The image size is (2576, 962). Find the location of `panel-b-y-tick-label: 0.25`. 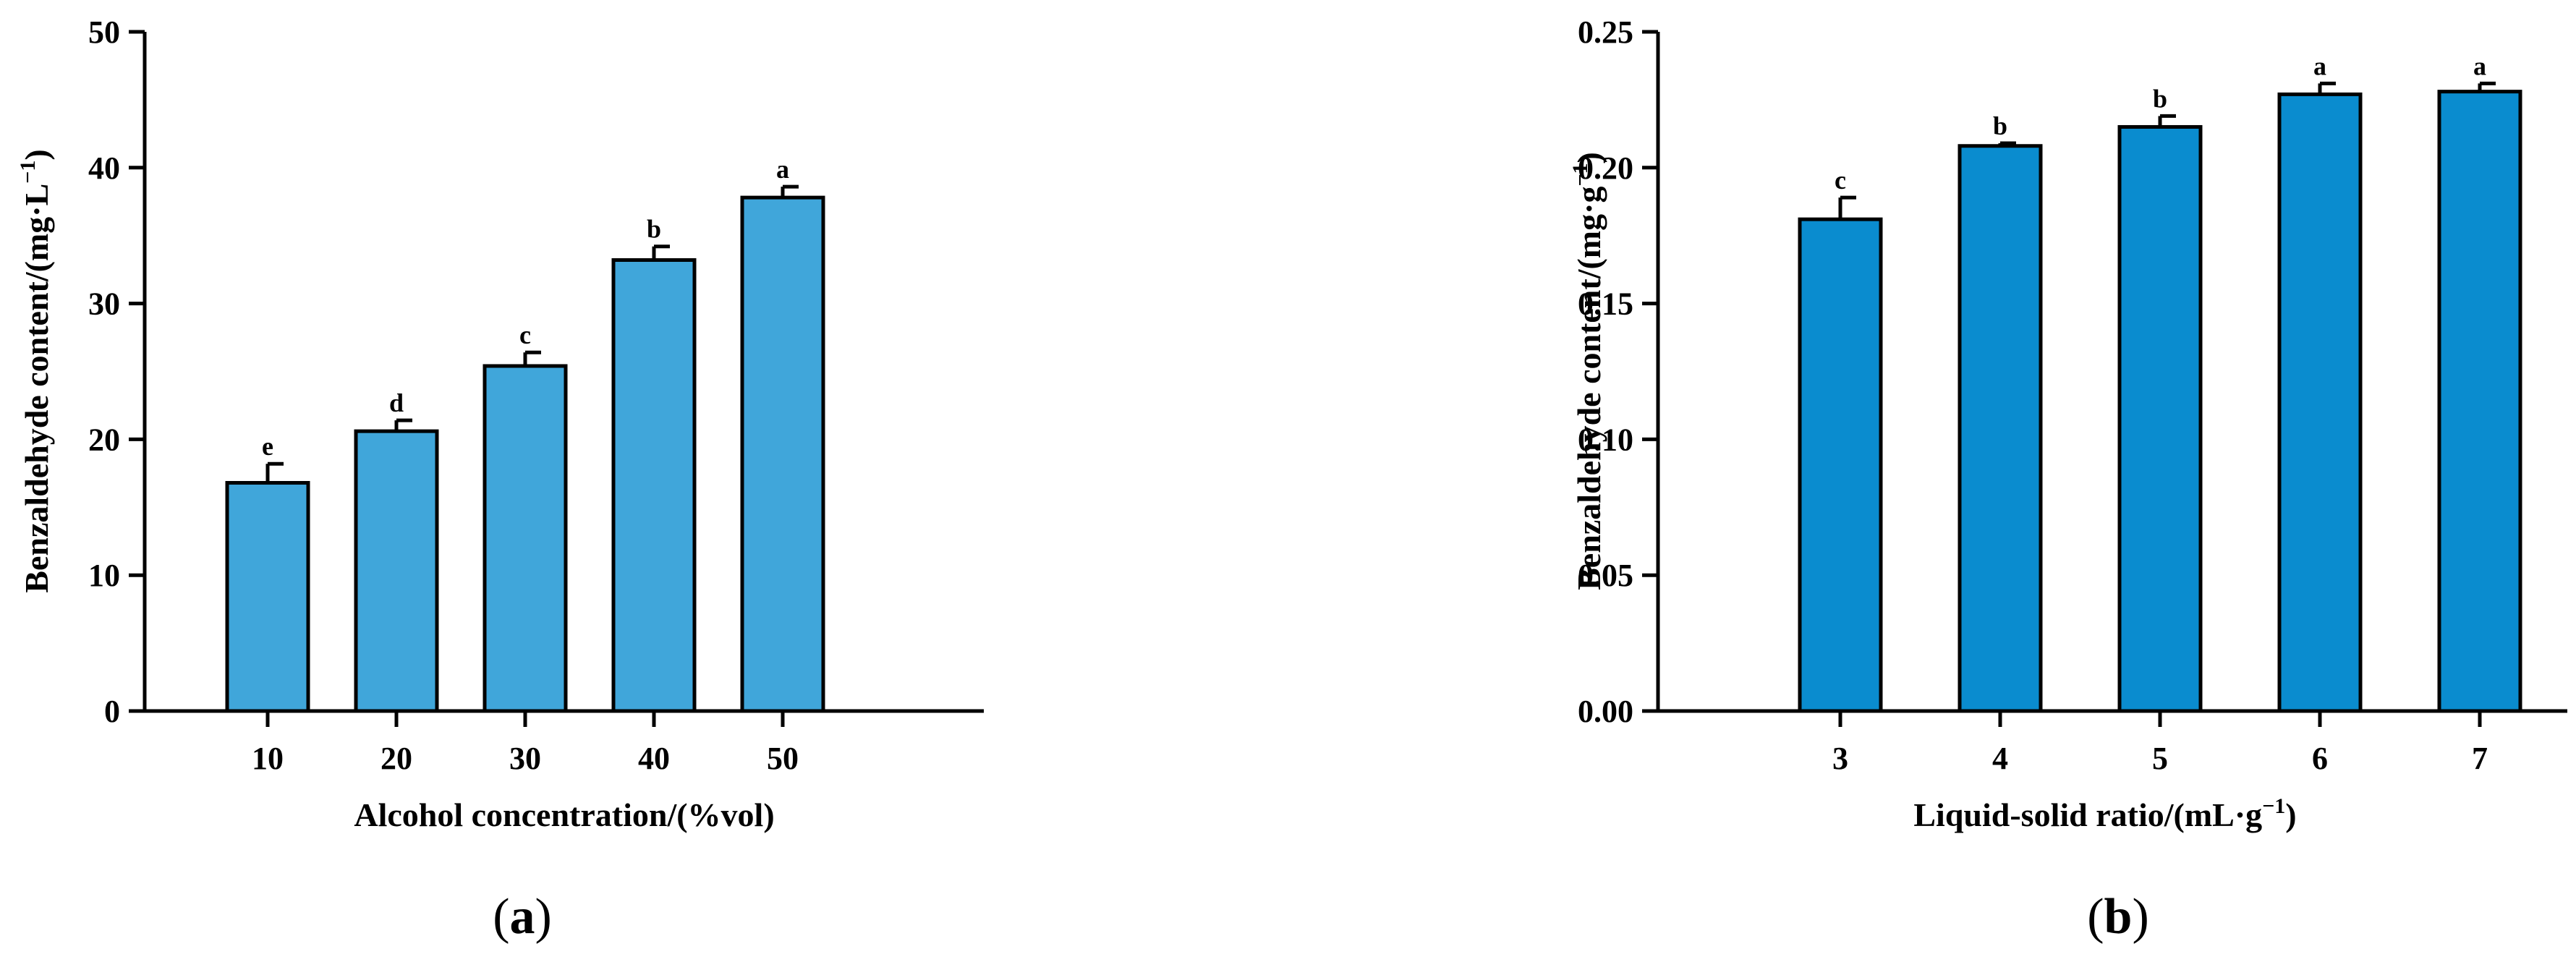

panel-b-y-tick-label: 0.25 is located at coordinates (1605, 32).